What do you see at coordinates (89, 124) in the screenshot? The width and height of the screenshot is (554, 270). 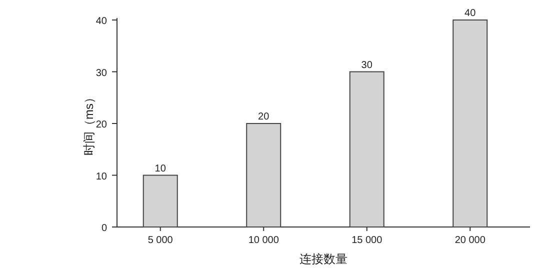 I see `y-axis-title: 时间（ms）` at bounding box center [89, 124].